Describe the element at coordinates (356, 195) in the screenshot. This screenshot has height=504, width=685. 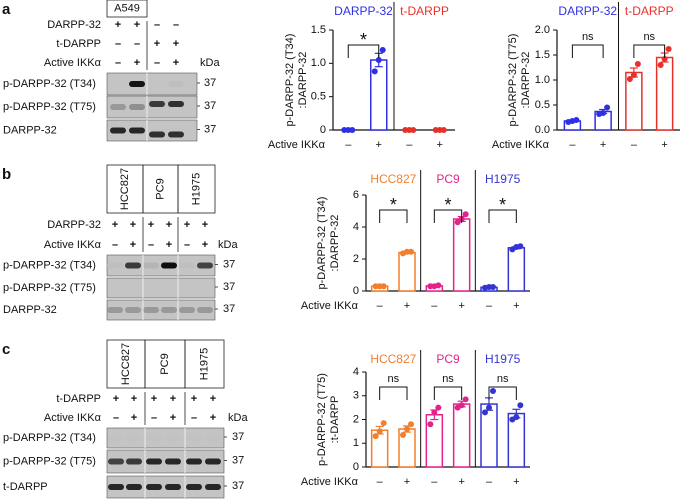
I see `y-tick-label: 6` at that location.